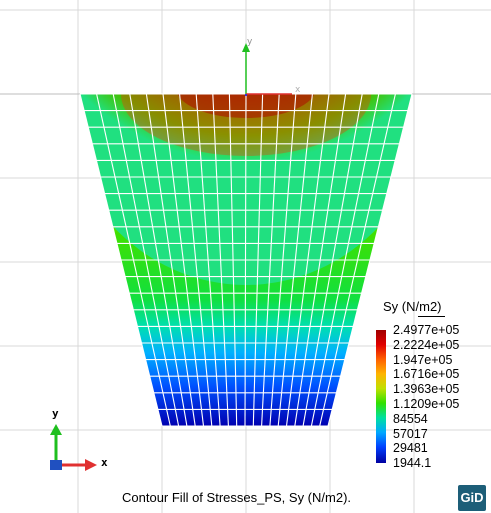  Describe the element at coordinates (73, 447) in the screenshot. I see `origin-triad` at that location.